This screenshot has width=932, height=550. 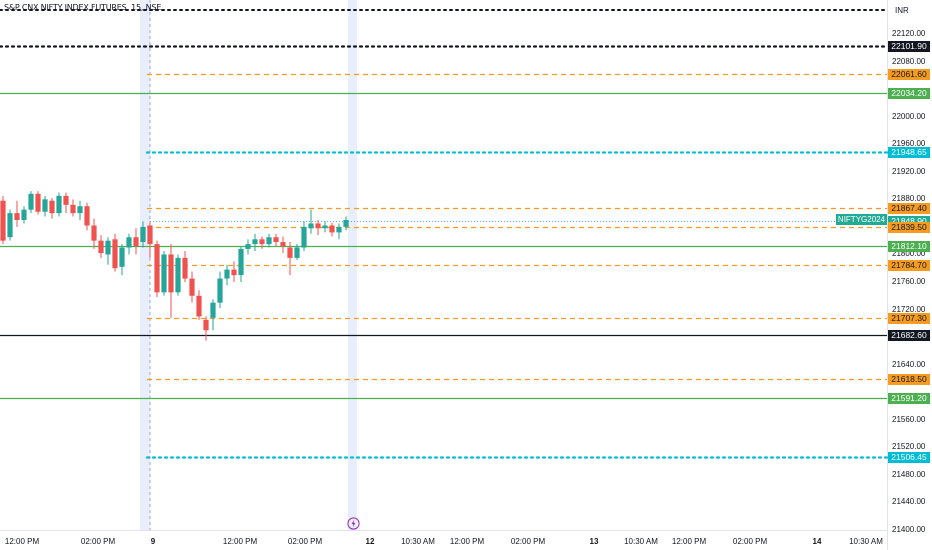 I want to click on price-tick-label: 22120.00, so click(x=909, y=33).